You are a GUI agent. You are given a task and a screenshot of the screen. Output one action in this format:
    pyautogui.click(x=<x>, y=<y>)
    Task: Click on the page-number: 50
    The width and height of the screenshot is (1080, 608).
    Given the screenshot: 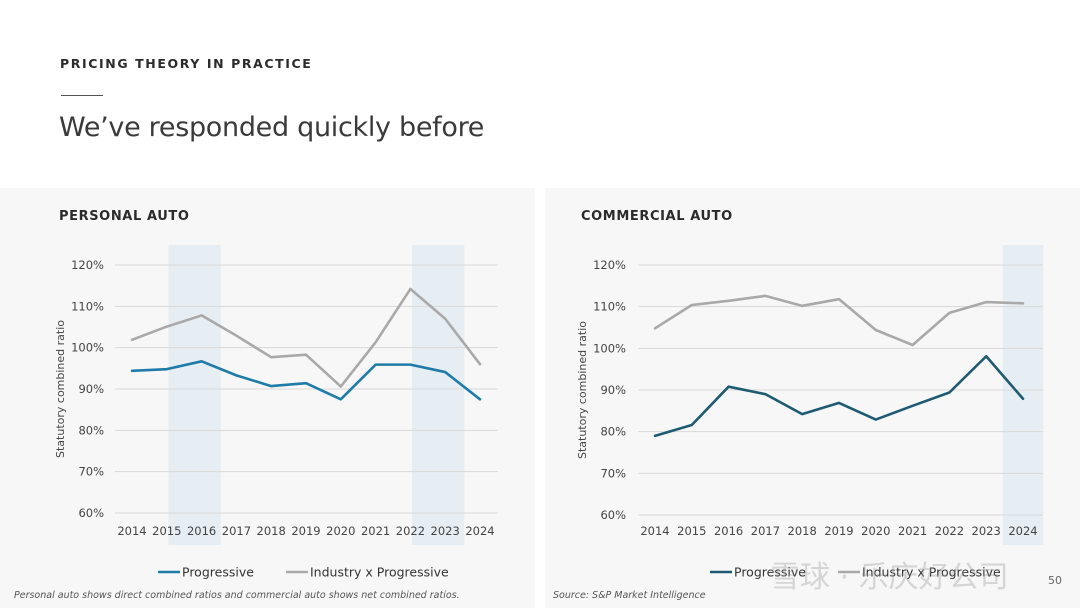 What is the action you would take?
    pyautogui.click(x=1055, y=580)
    